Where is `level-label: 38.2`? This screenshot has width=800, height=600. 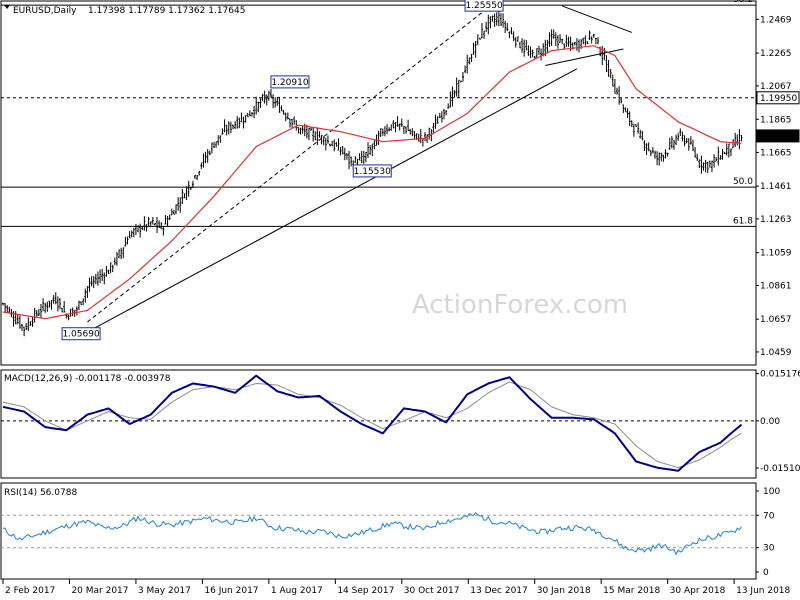
level-label: 38.2 is located at coordinates (743, 2).